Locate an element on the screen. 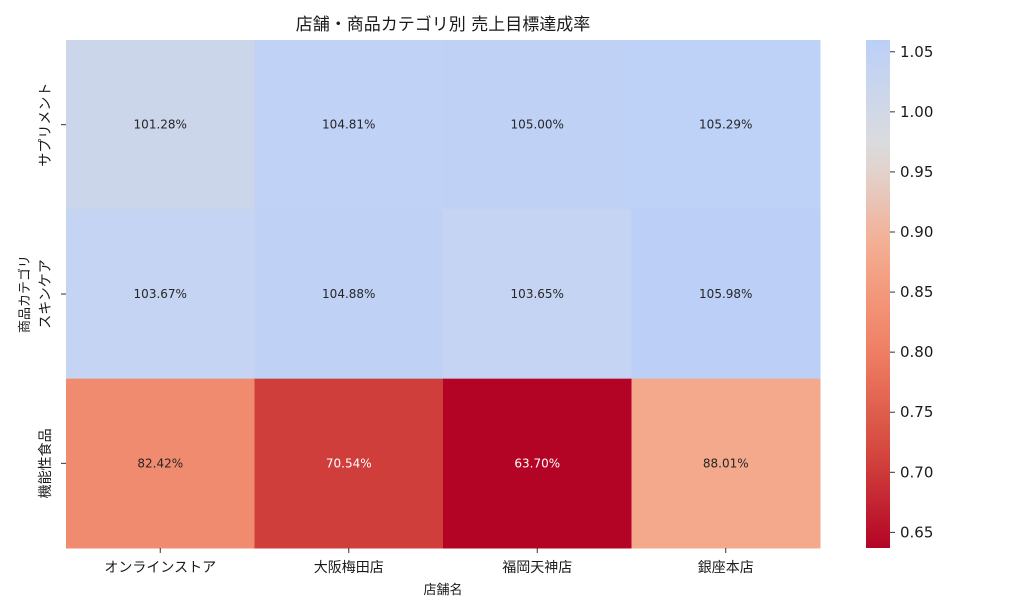 The image size is (1024, 614). colorbar-tick-label: 1.05 is located at coordinates (916, 52).